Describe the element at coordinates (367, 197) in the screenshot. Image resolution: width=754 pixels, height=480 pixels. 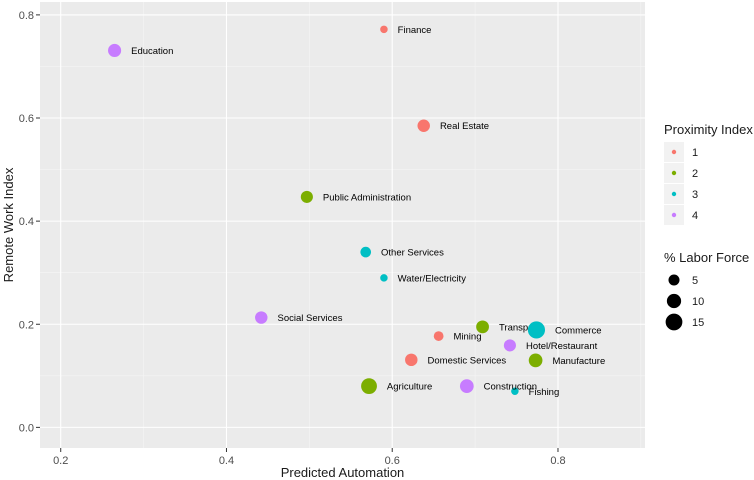
I see `point-label: Public Administration` at that location.